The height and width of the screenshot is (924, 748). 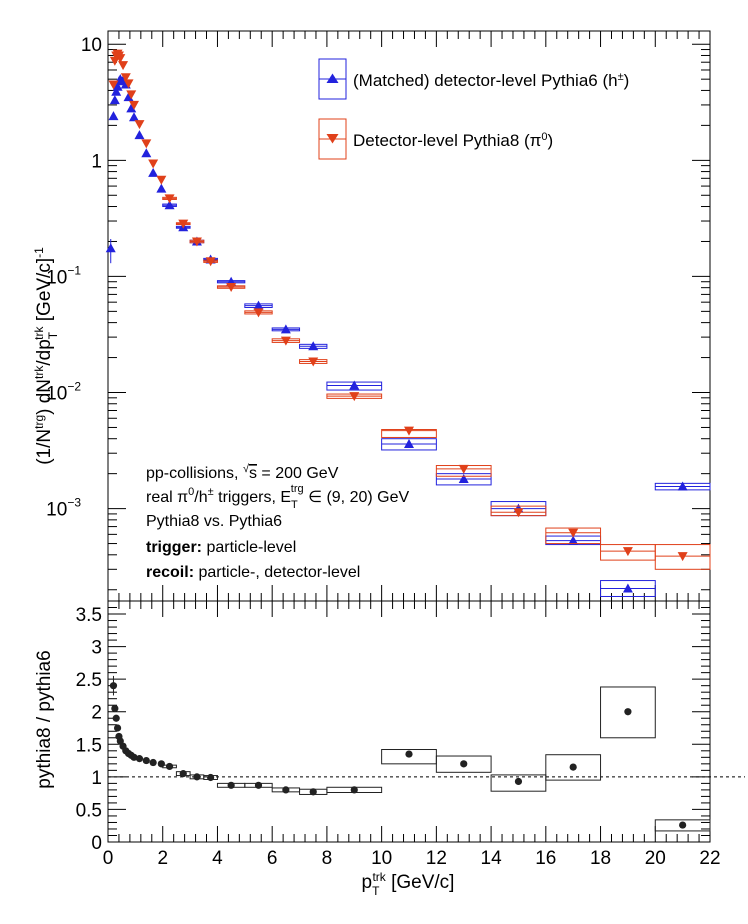 I want to click on y-tick-label: 10⁻³, so click(x=63, y=508).